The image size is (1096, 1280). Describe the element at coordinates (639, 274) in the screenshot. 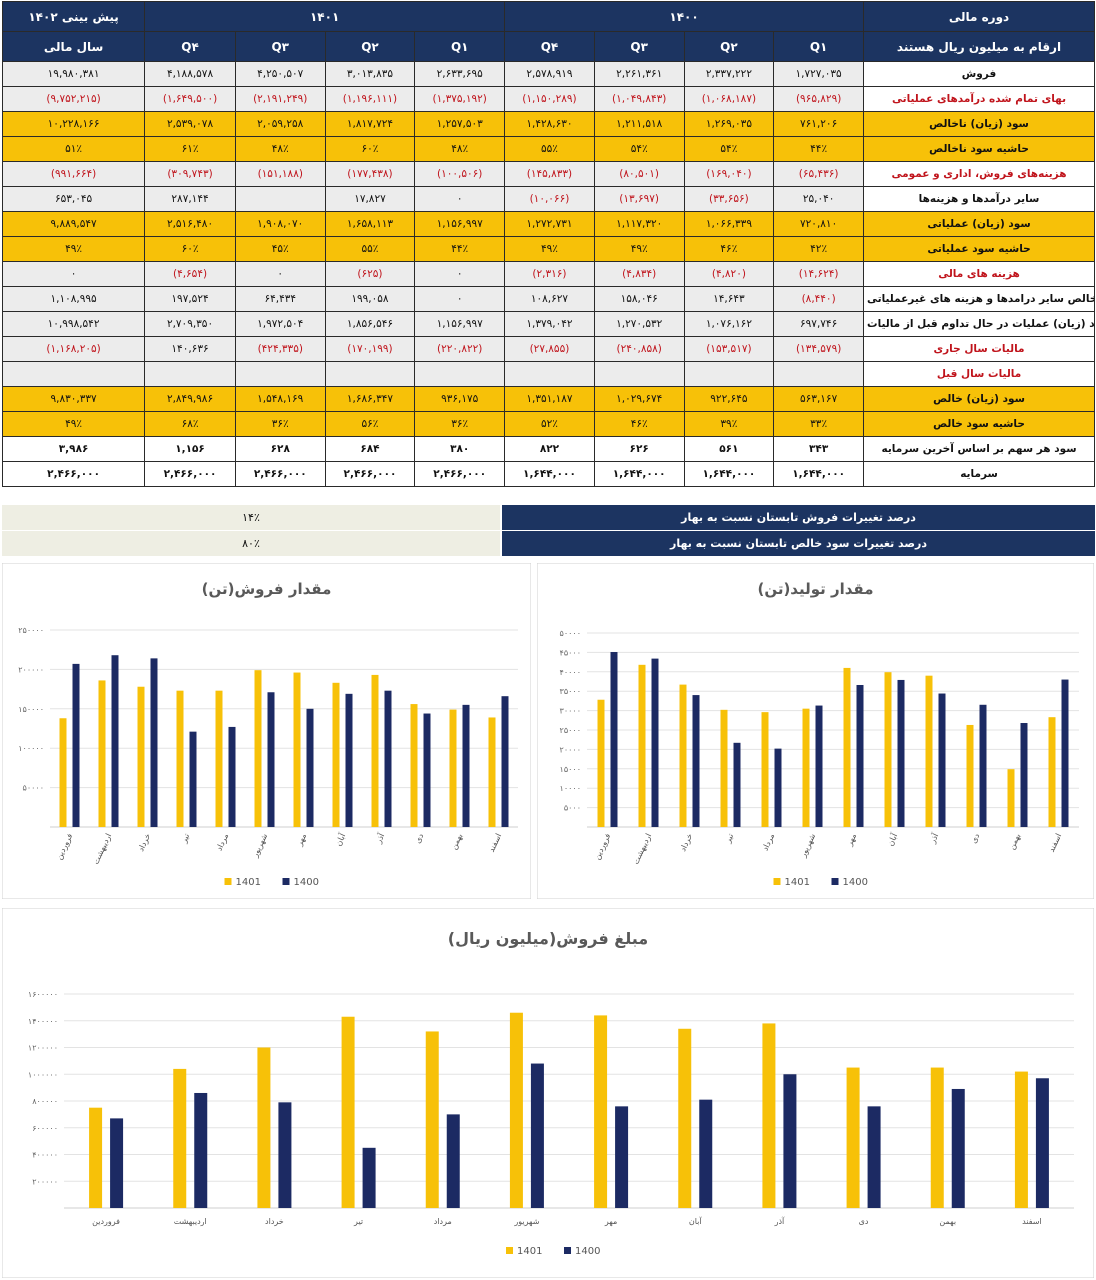

I see `table-cell: (۴,۸۳۴)` at that location.